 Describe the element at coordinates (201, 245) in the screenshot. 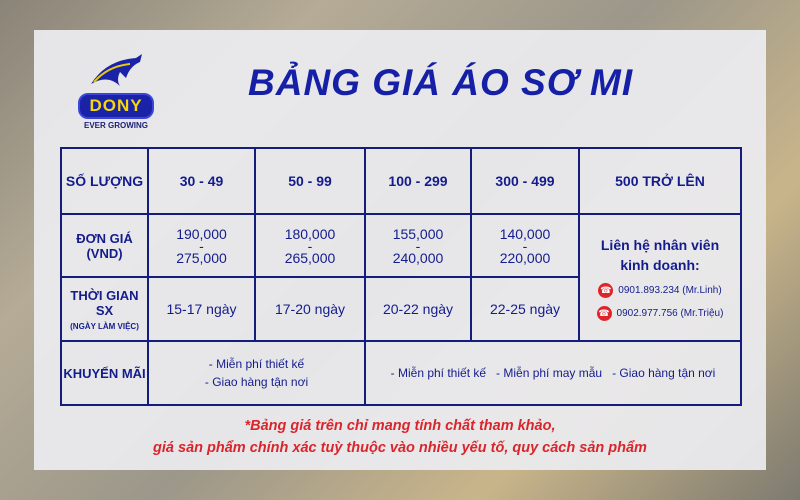

I see `price-cell: 190,000-275,000` at that location.